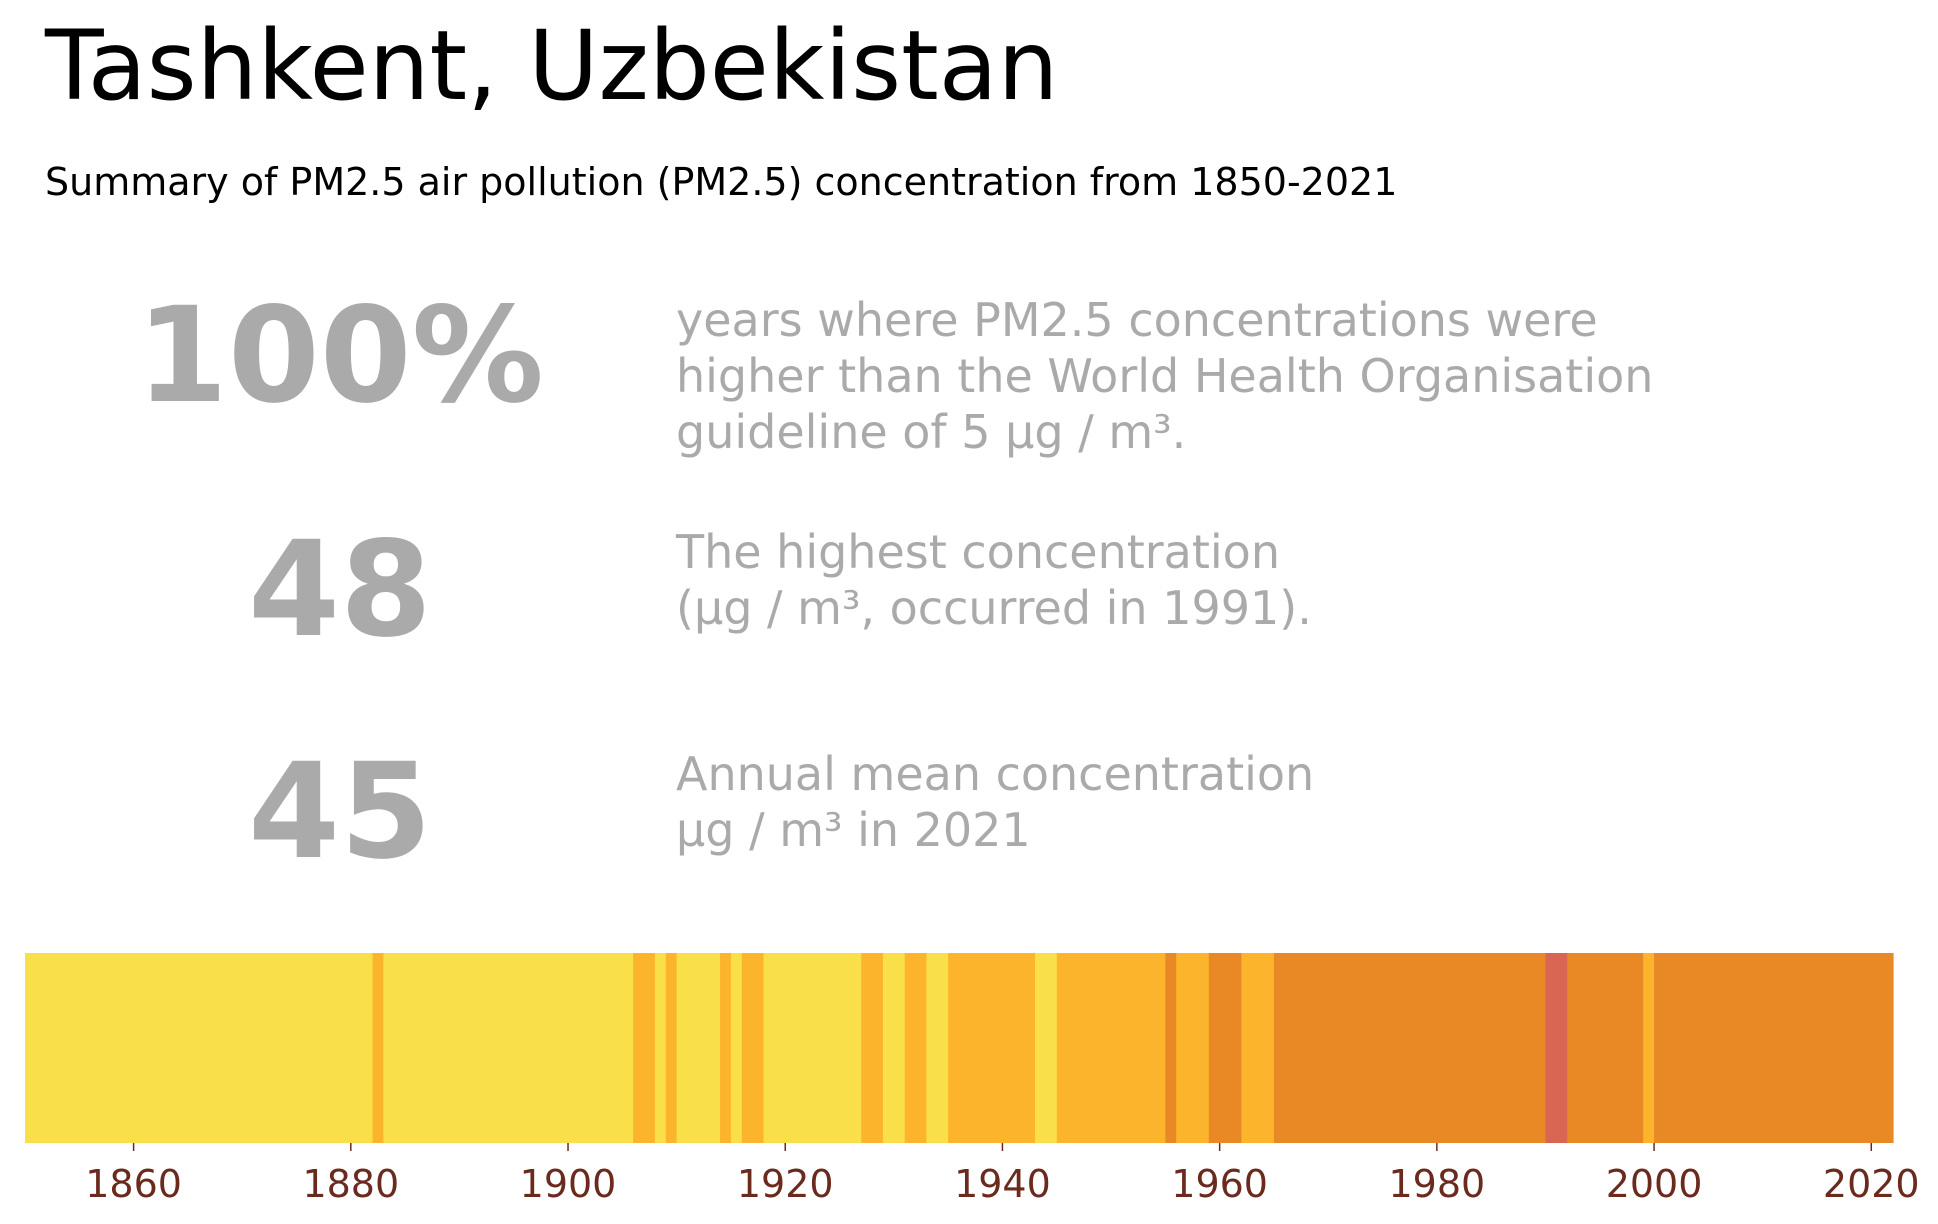 Image resolution: width=1938 pixels, height=1224 pixels. I want to click on x-tick-label-1940: 1940, so click(1002, 1184).